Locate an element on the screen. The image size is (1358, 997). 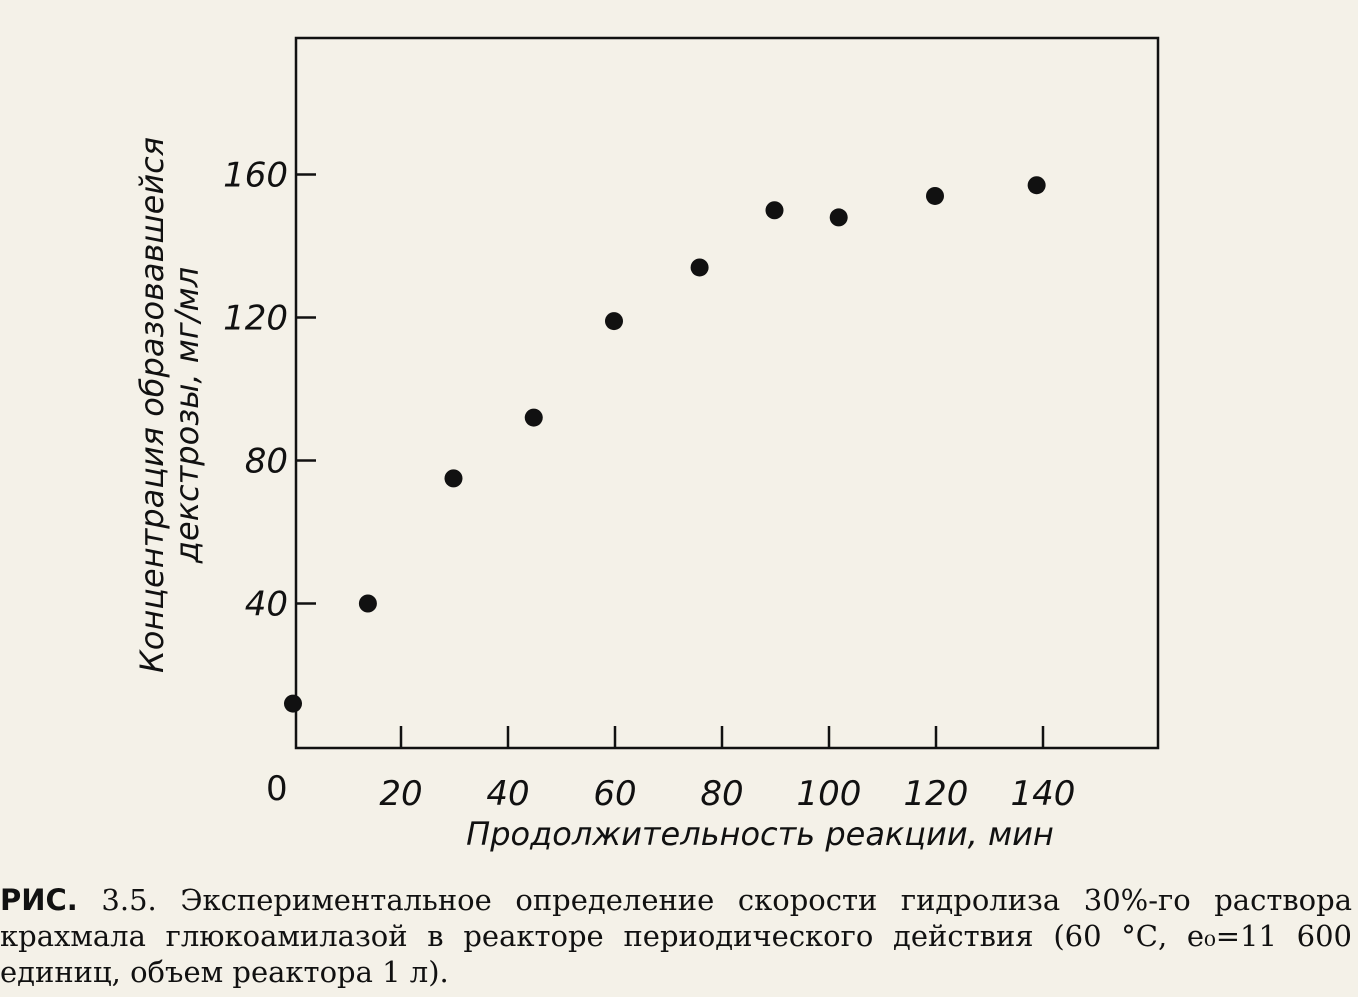
y-tick-label: 80 is located at coordinates (266, 462).